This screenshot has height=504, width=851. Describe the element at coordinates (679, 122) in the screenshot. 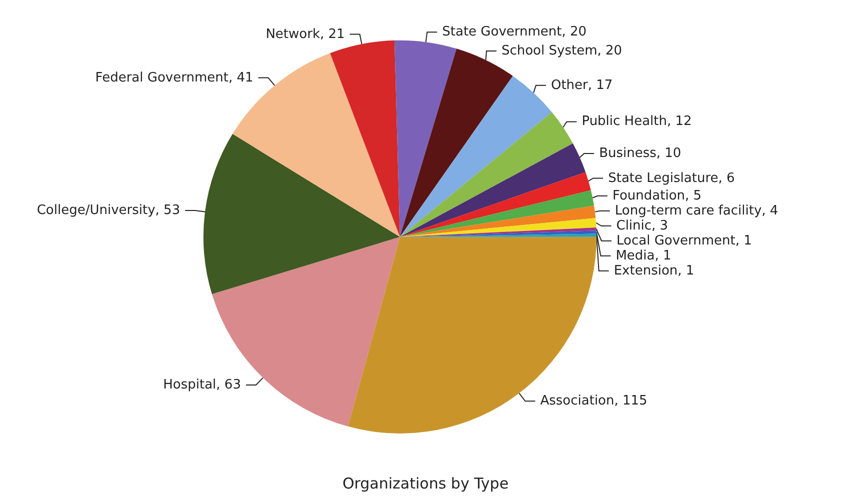

I see `data-label: , 12` at that location.